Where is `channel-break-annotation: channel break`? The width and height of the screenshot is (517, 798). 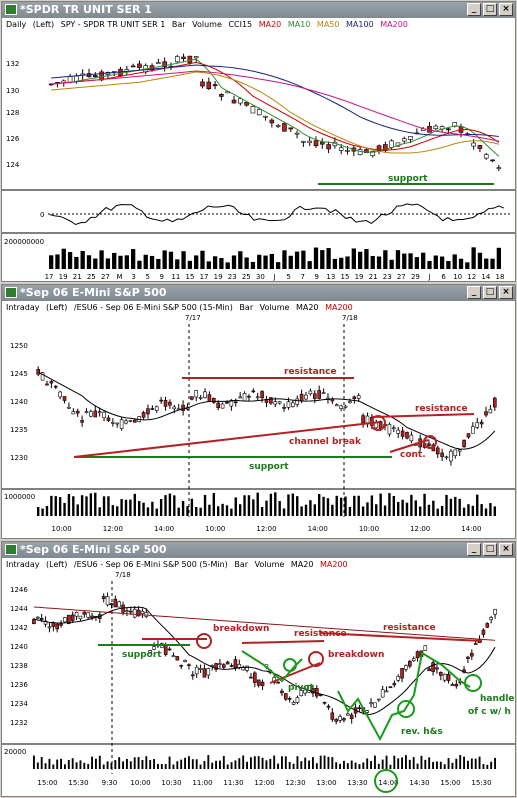
channel-break-annotation: channel break is located at coordinates (325, 442).